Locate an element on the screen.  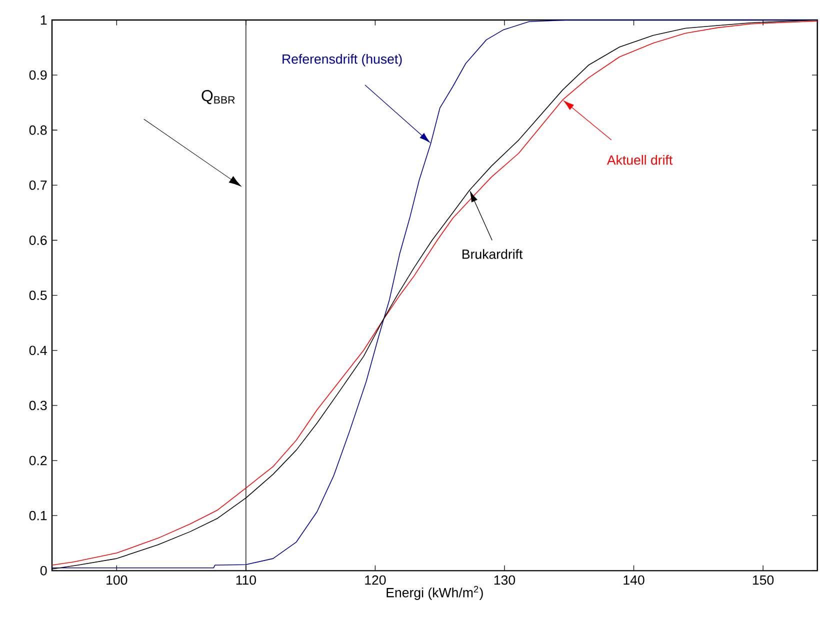
y-tick-label: 0.5 is located at coordinates (38, 295).